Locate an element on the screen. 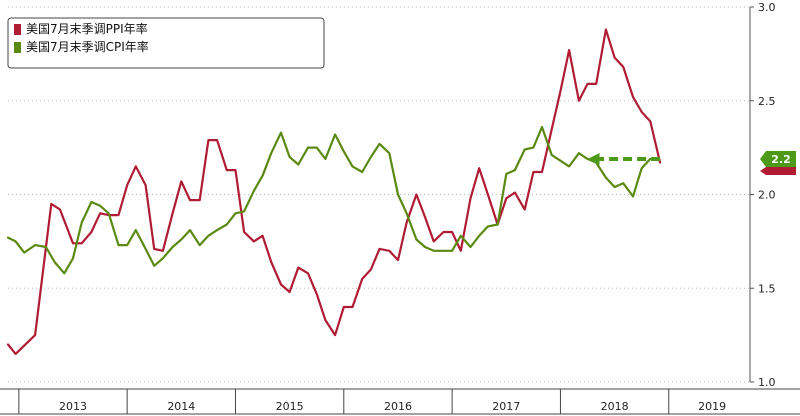  annotation: 2.2 is located at coordinates (691, 163).